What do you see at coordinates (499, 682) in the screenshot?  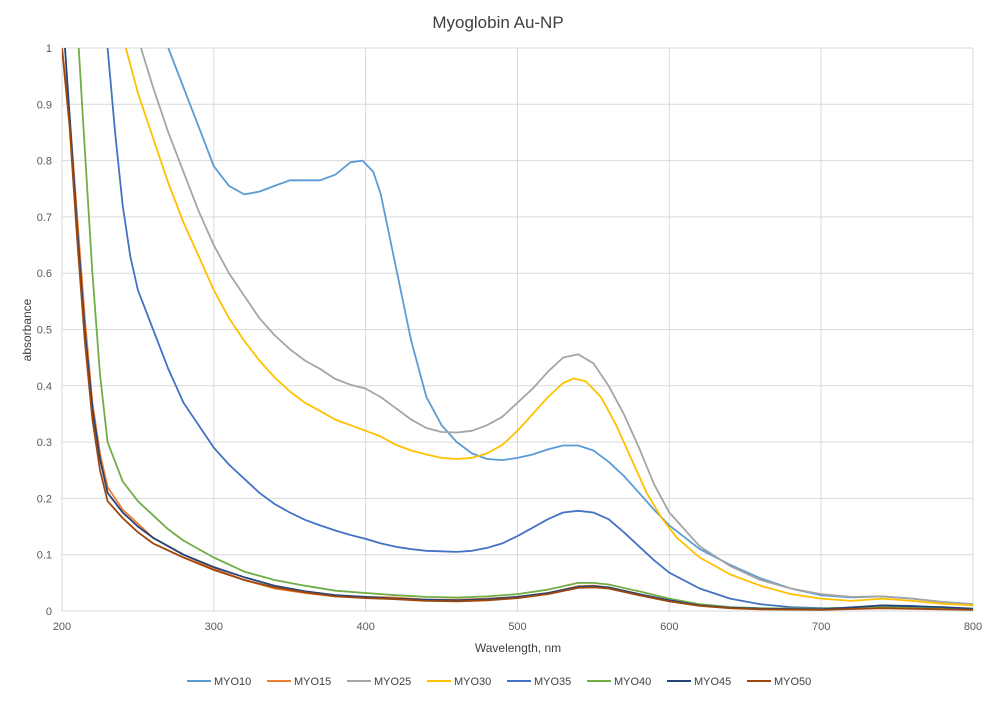 I see `legend: MYO10 MYO15 MYO25 MYO30 MYO35 MYO40 MYO45 MYO50` at bounding box center [499, 682].